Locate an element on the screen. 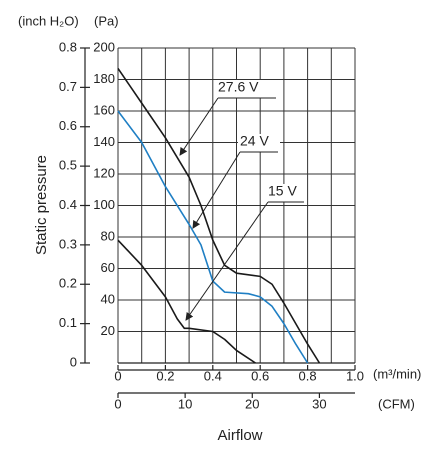 This screenshot has width=444, height=455. y2-tick-label: 0.8 is located at coordinates (68, 46).